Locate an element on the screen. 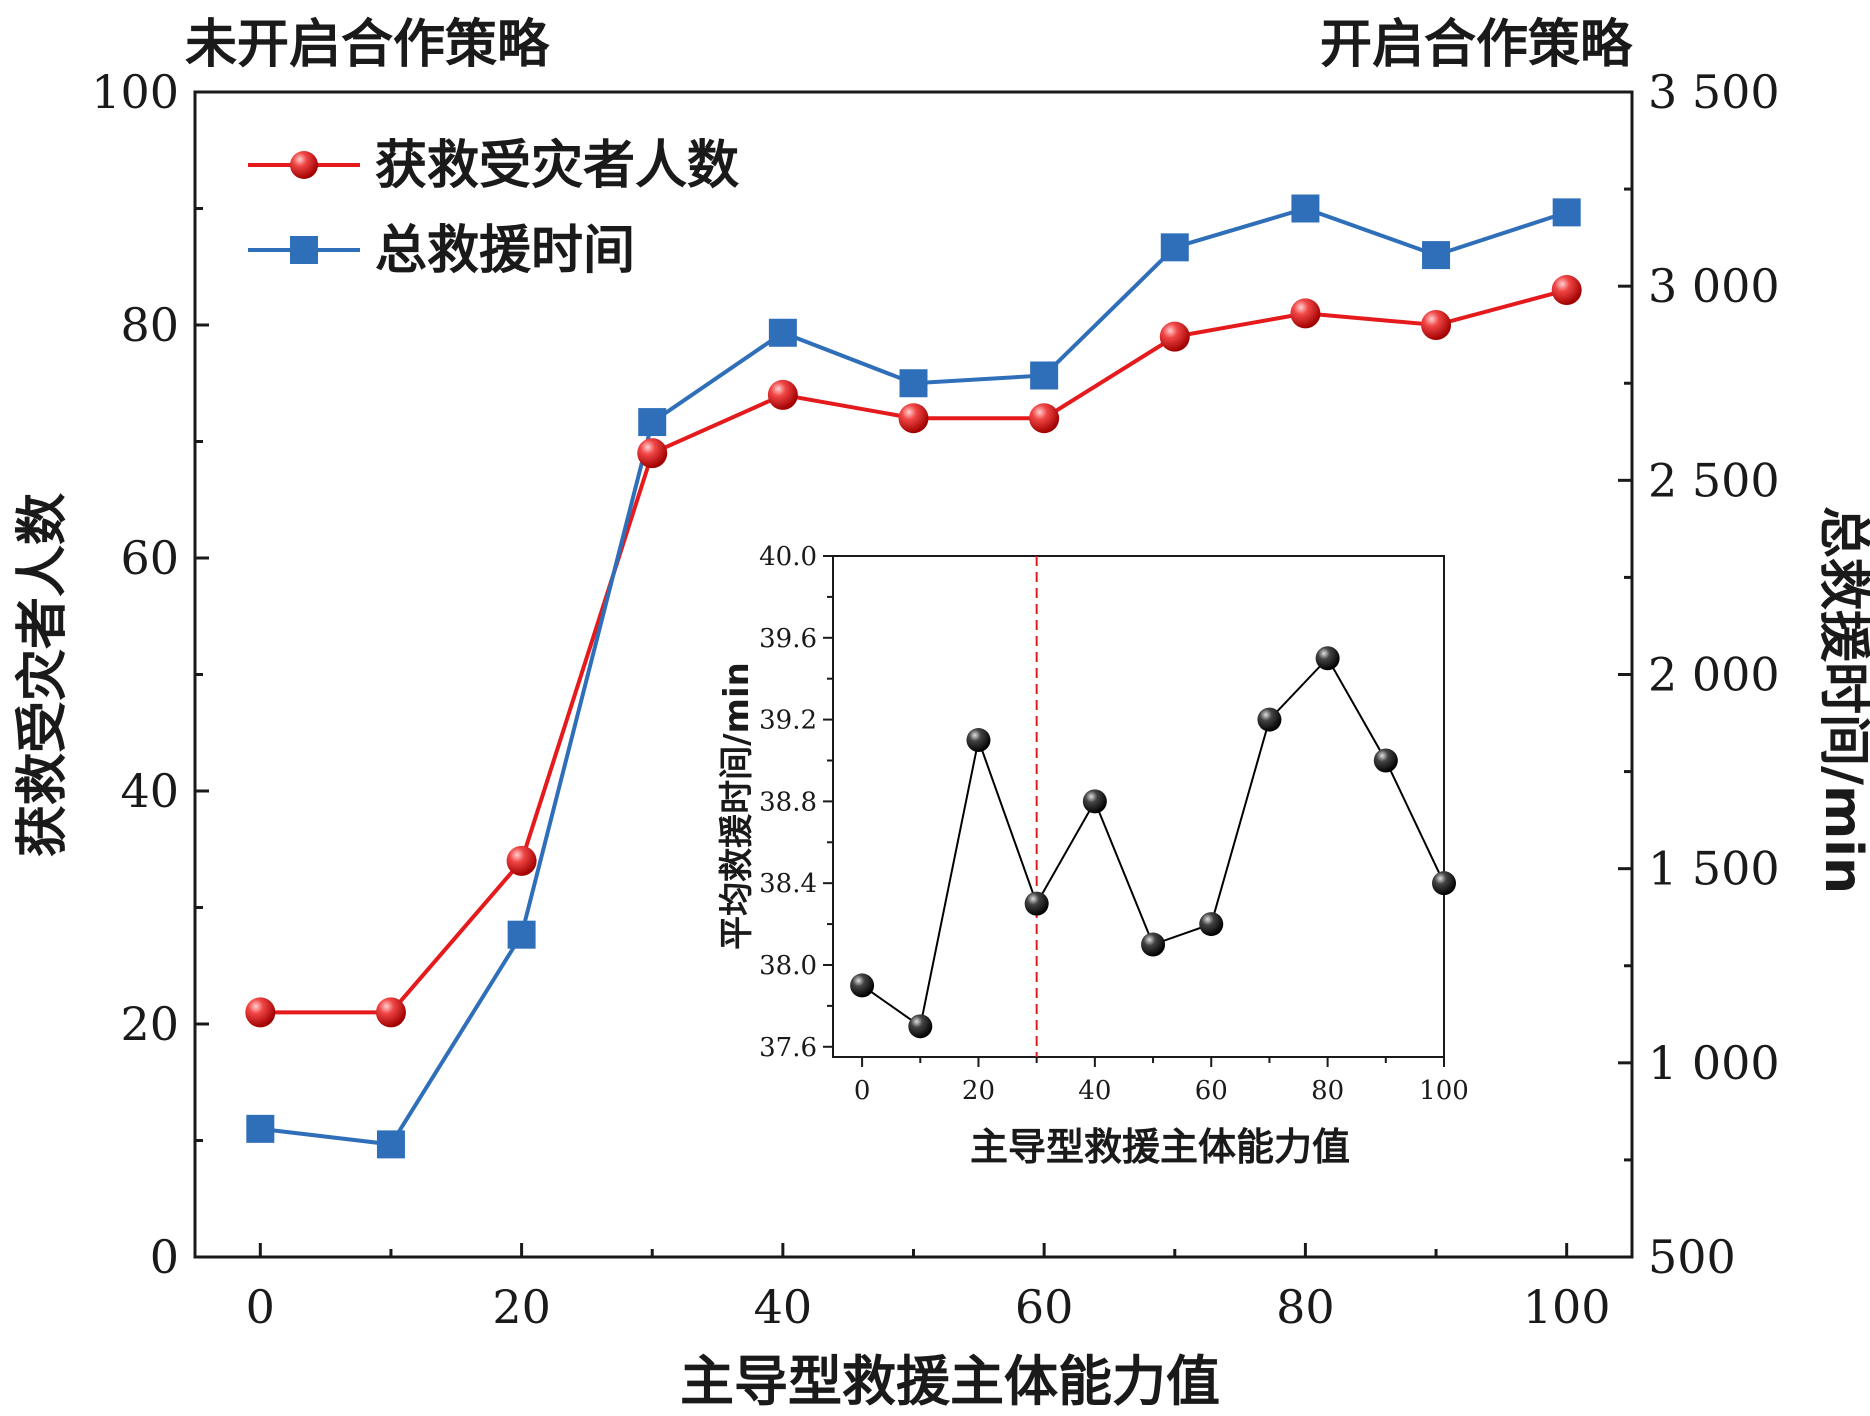  y2-tick-label-5: 3 000 is located at coordinates (1714, 286).